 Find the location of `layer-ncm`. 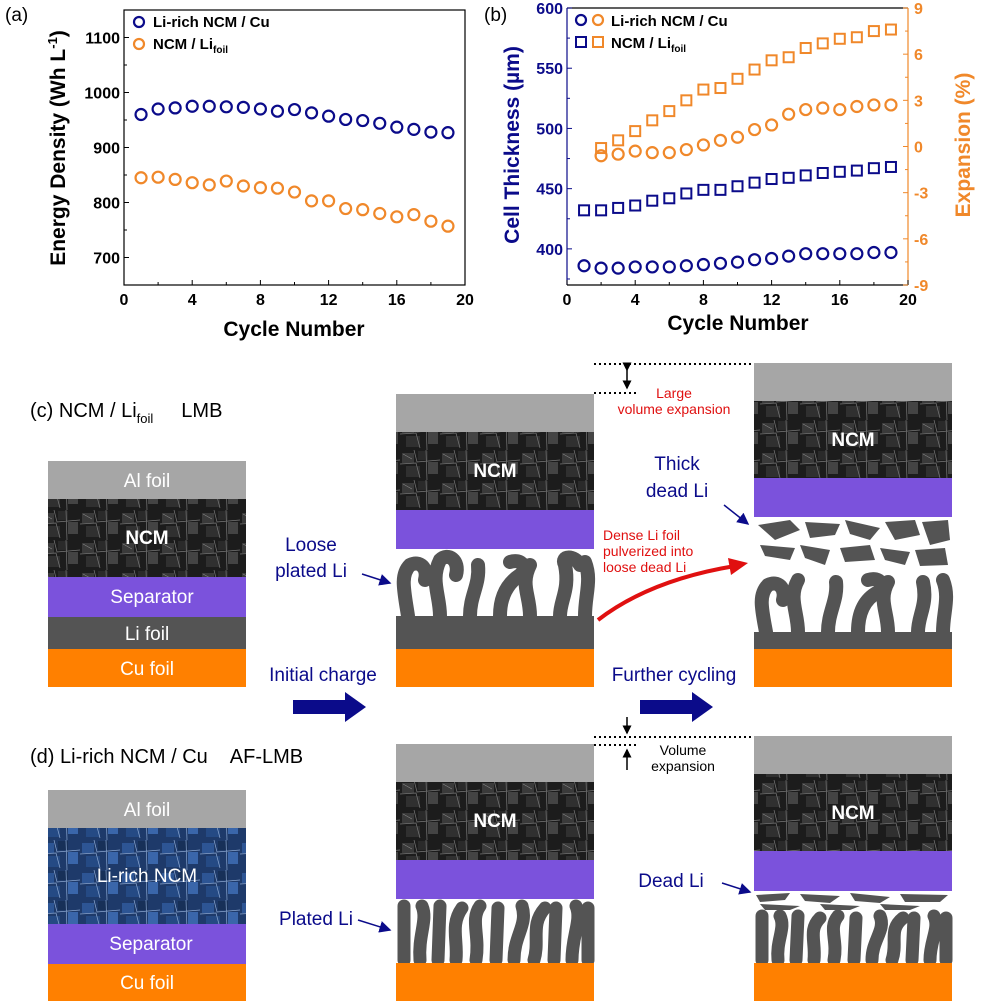

layer-ncm is located at coordinates (147, 538).